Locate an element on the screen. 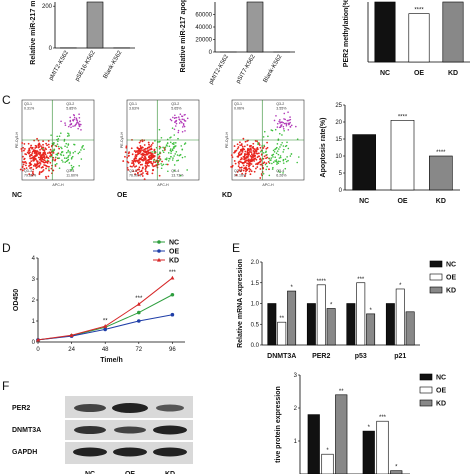 This screenshot has width=474, height=474. flow-y-label: PE-Cy5-H is located at coordinates (122, 140).